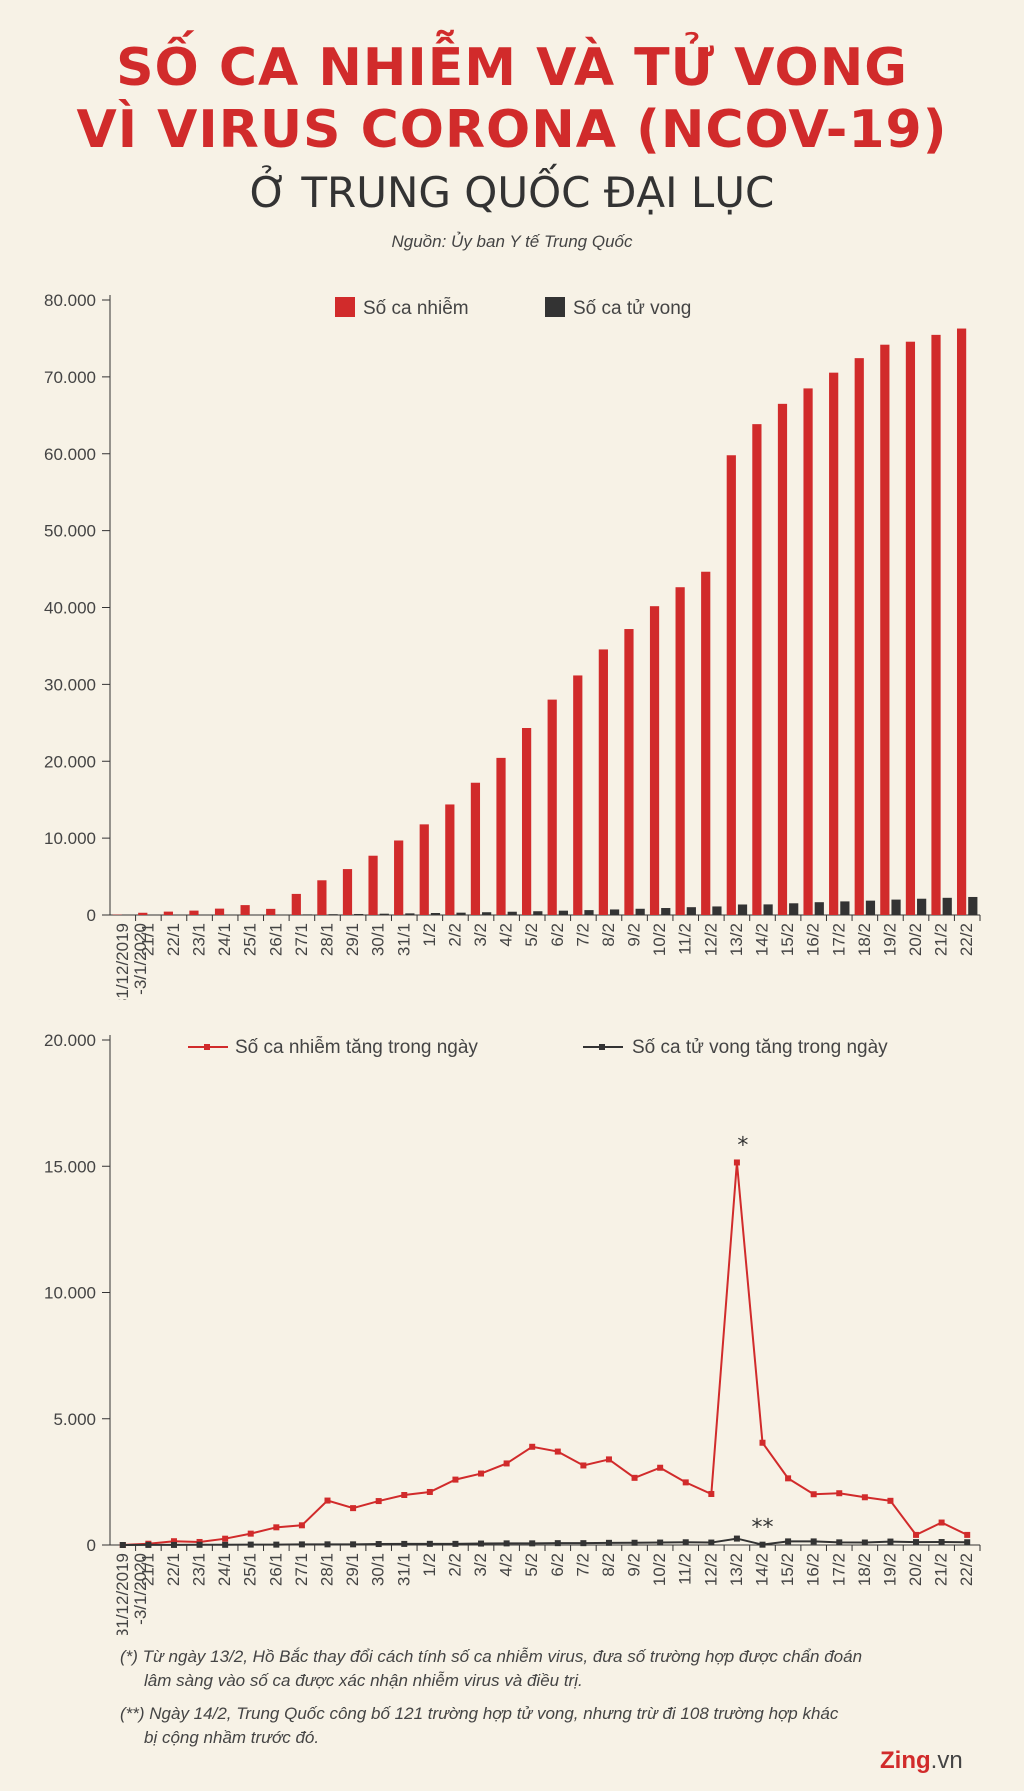 This screenshot has width=1024, height=1791. I want to click on x-tick-label-28-1: 28/1, so click(327, 1569).